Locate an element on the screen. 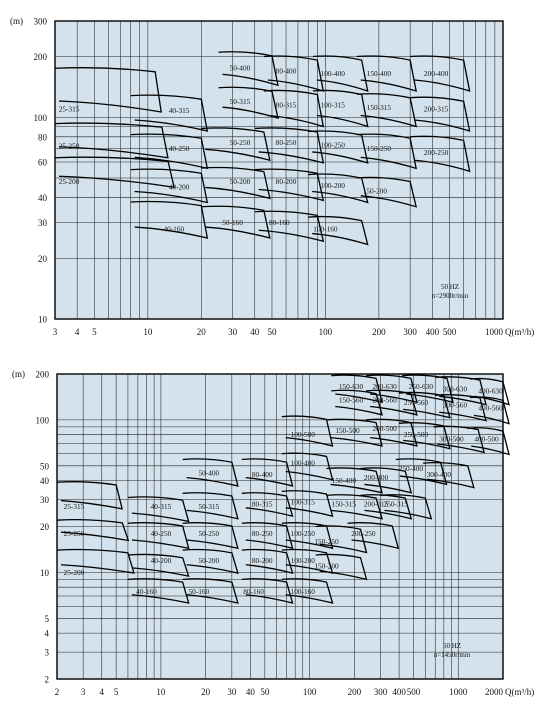 This screenshot has width=557, height=719. x-tick-label: 3 is located at coordinates (83, 692).